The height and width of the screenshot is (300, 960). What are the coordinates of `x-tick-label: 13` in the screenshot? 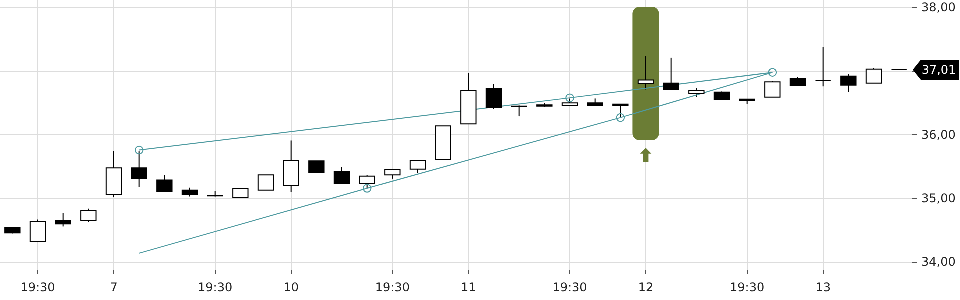 It's located at (823, 287).